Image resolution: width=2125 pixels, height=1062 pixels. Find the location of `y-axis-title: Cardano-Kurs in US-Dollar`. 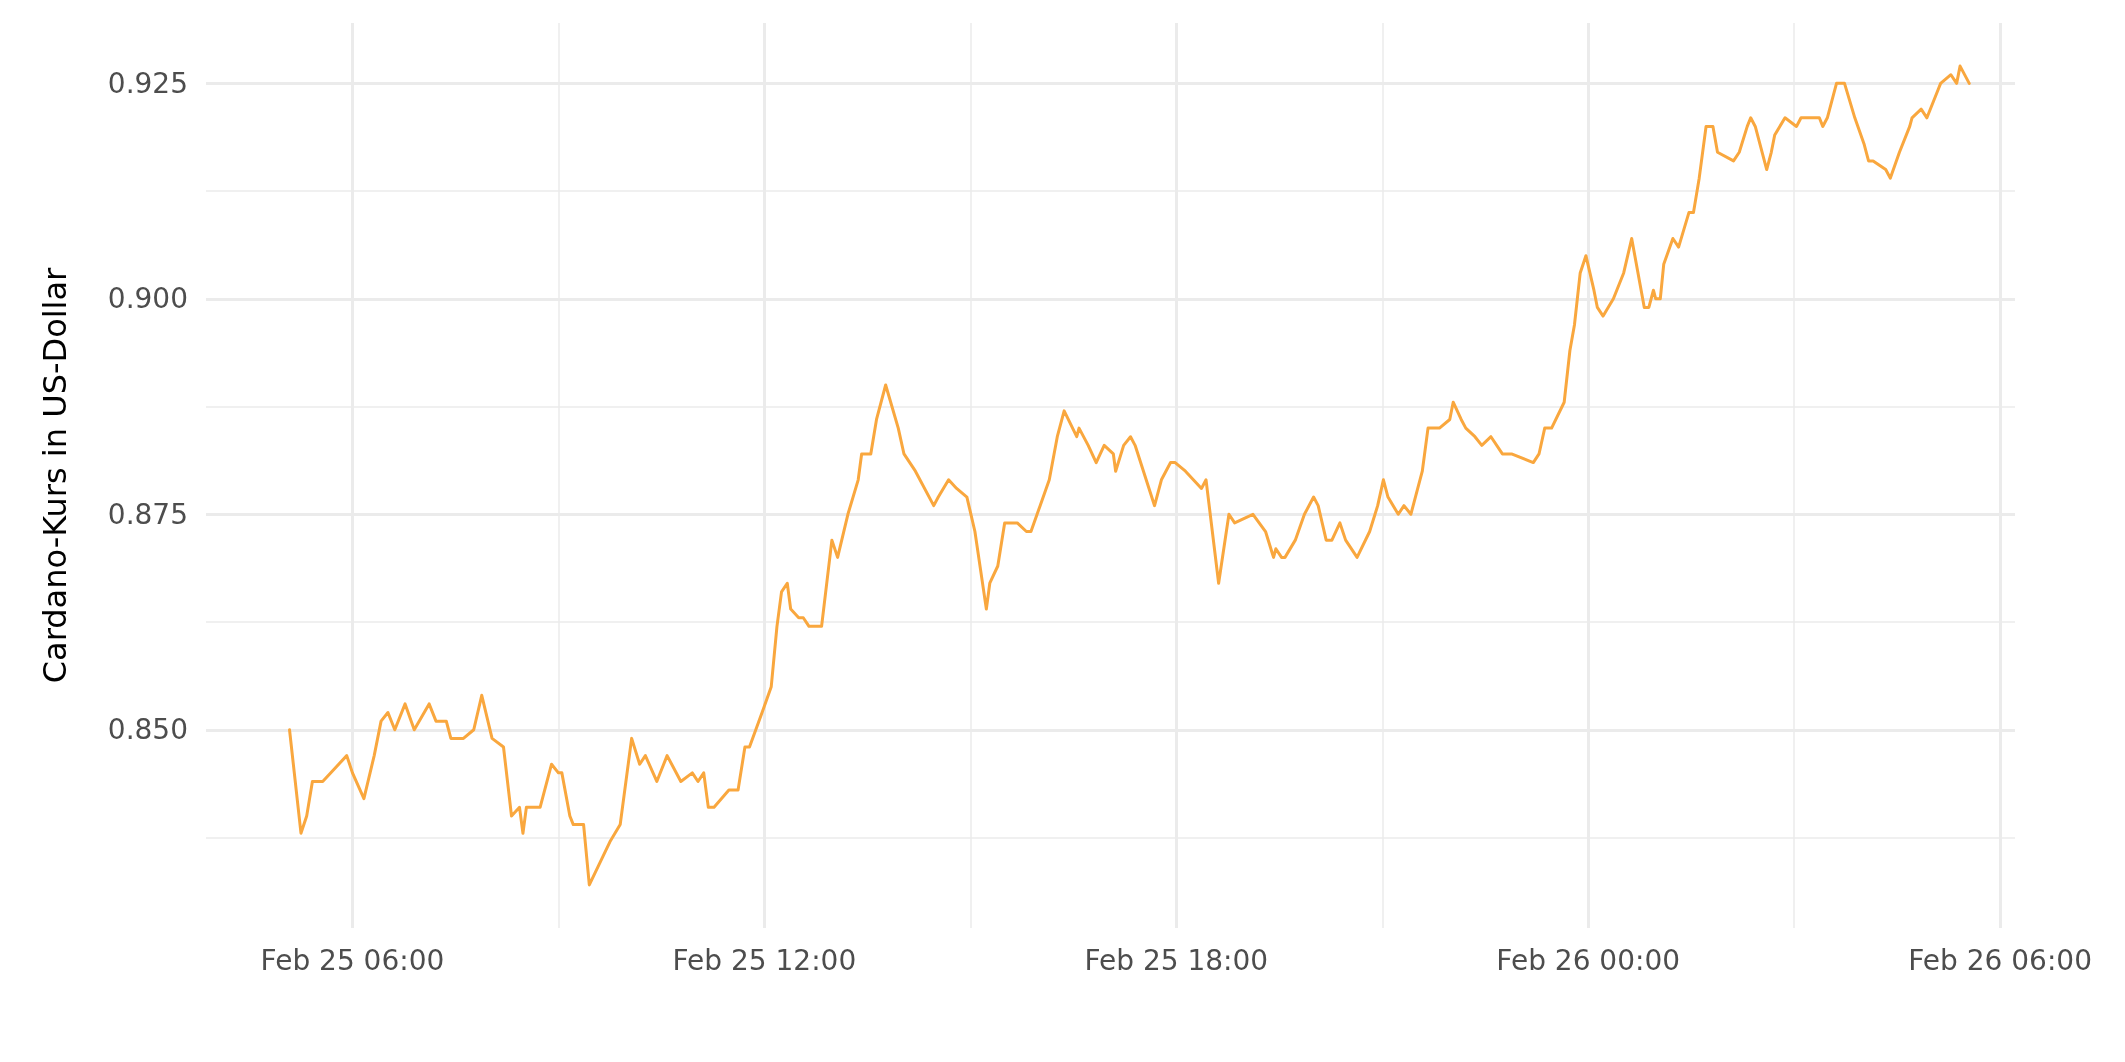

y-axis-title: Cardano-Kurs in US-Dollar is located at coordinates (55, 475).